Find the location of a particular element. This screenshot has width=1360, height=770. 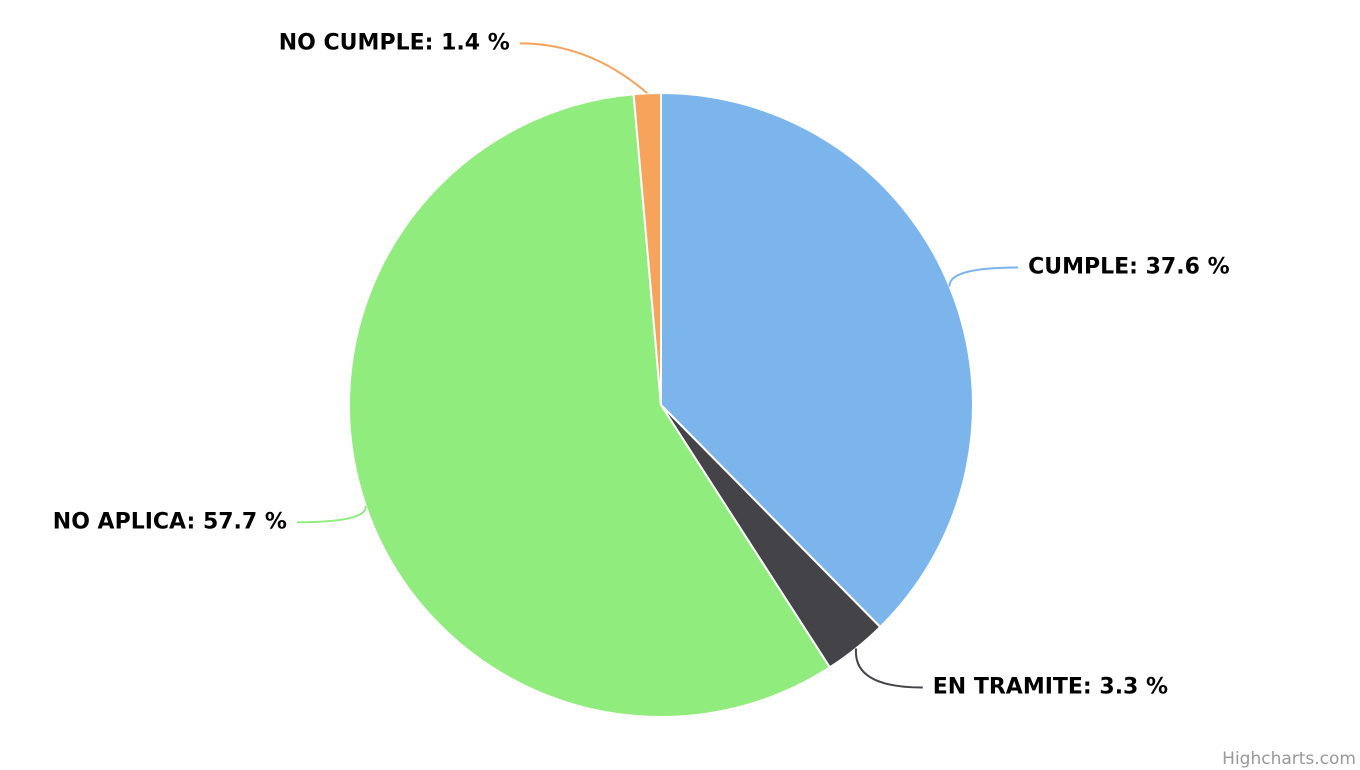

data-label: CUMPLE: 37.6 % is located at coordinates (1129, 267).